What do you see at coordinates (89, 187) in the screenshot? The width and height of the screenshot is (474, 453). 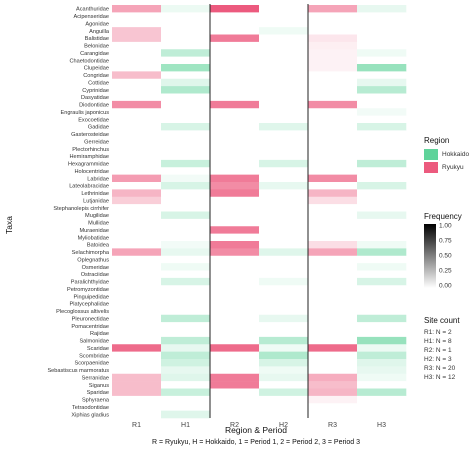 I see `taxon-label: Lateolabracidae` at bounding box center [89, 187].